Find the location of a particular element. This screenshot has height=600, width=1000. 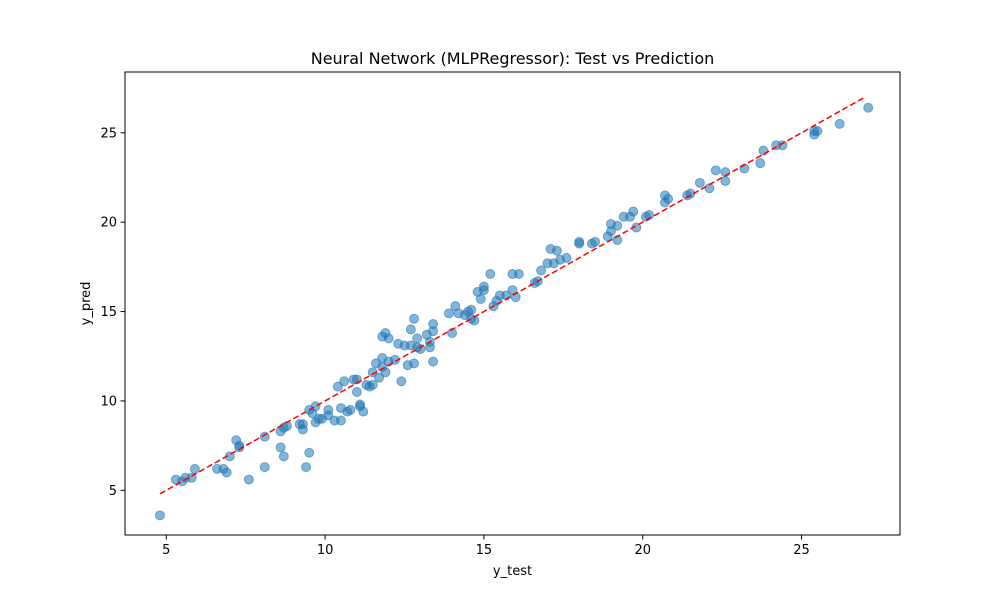

y-axis-label: y_pred is located at coordinates (86, 304).